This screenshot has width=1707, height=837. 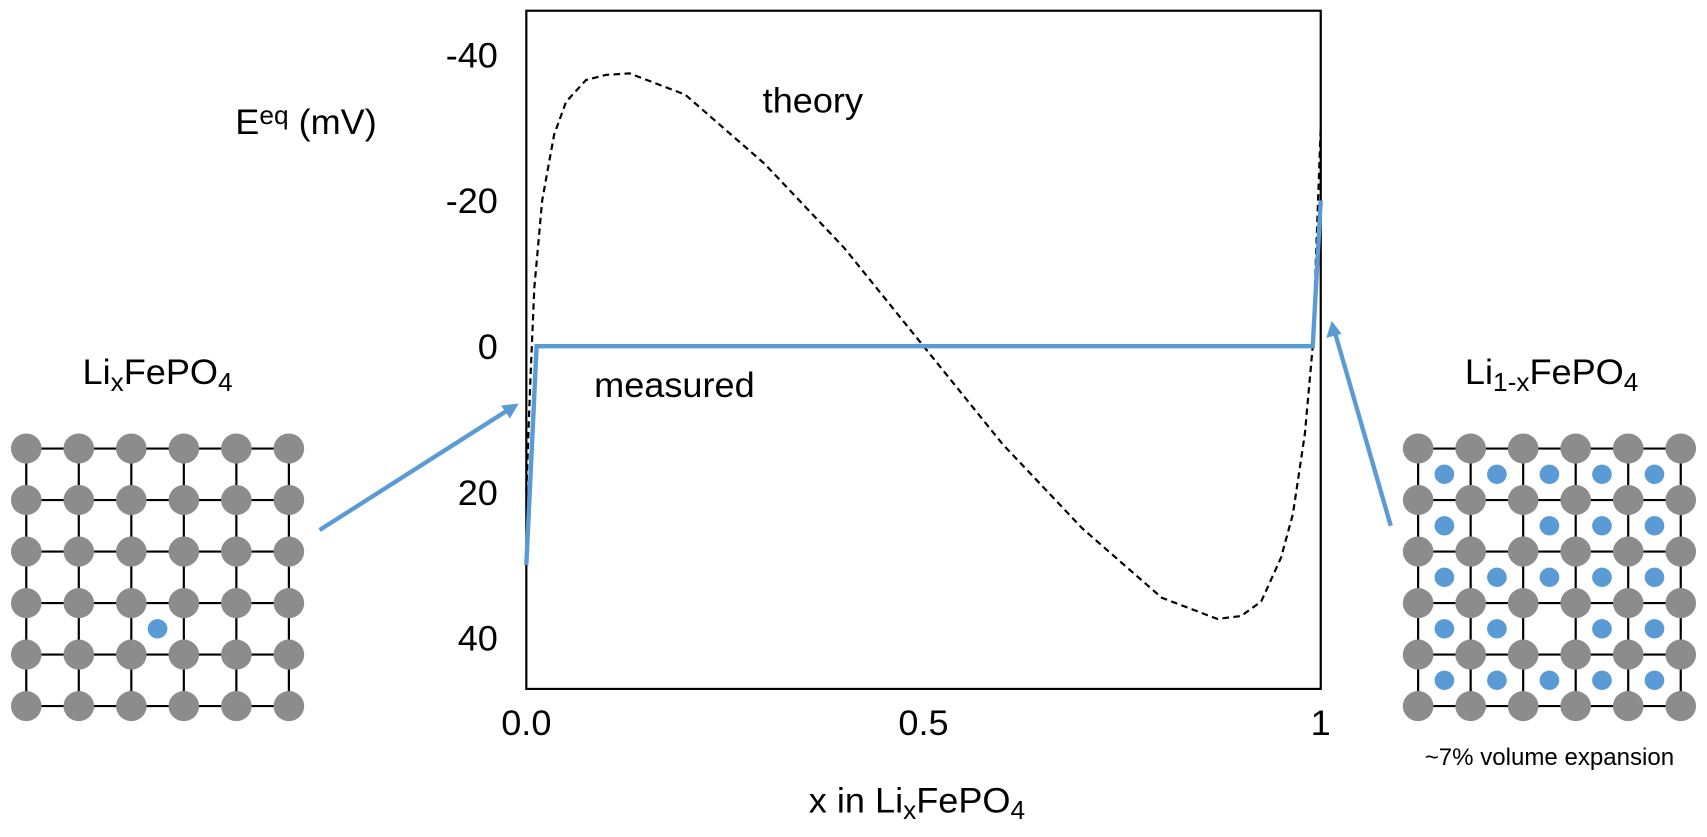 I want to click on label-text: FePO, so click(x=1576, y=372).